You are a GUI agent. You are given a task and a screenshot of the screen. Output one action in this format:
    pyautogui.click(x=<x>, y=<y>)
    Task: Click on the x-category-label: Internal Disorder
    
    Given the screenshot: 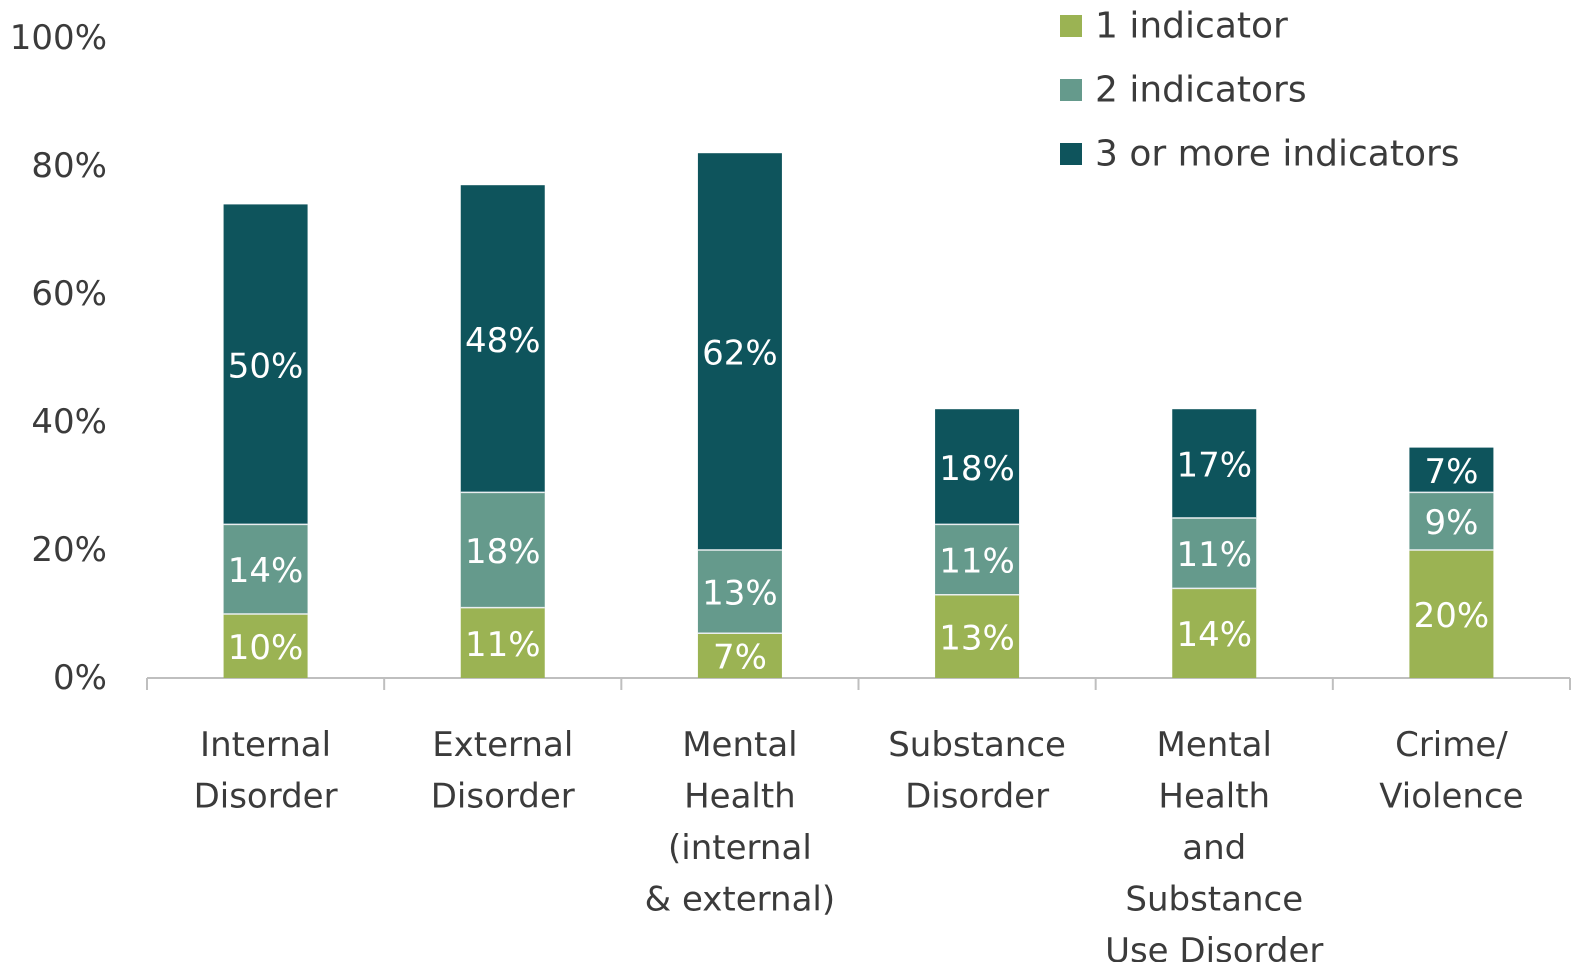 What is the action you would take?
    pyautogui.click(x=266, y=771)
    